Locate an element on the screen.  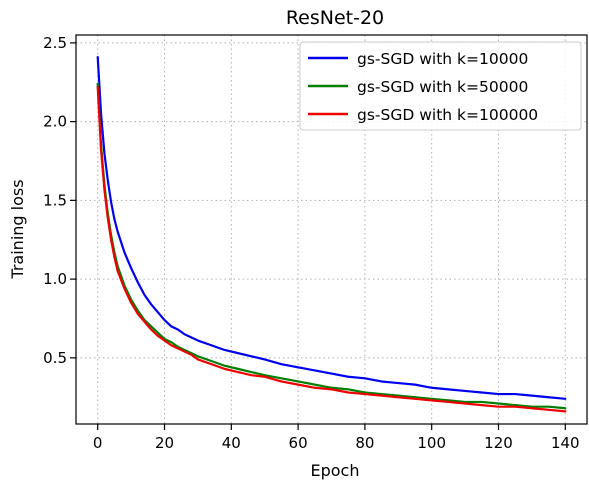
x-tick-label: 60 is located at coordinates (298, 443).